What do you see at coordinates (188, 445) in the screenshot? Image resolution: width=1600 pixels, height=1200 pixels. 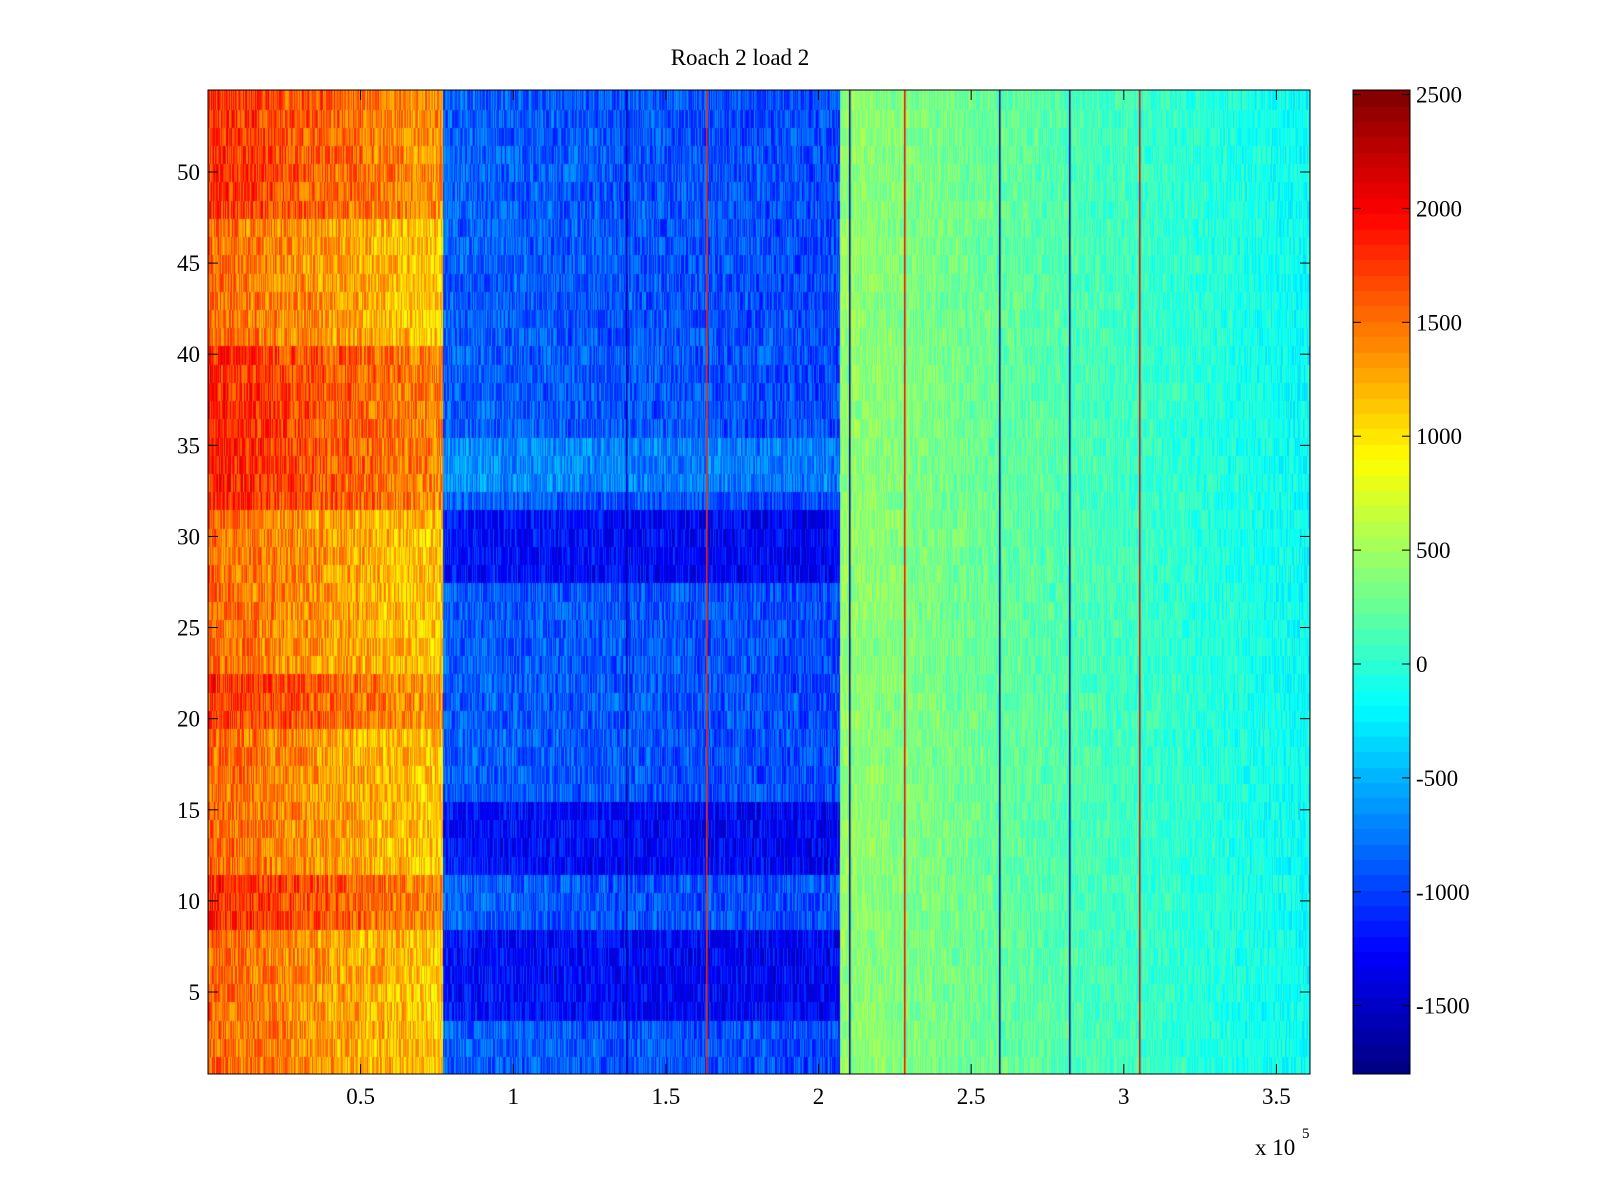 I see `y-tick-label: 35` at bounding box center [188, 445].